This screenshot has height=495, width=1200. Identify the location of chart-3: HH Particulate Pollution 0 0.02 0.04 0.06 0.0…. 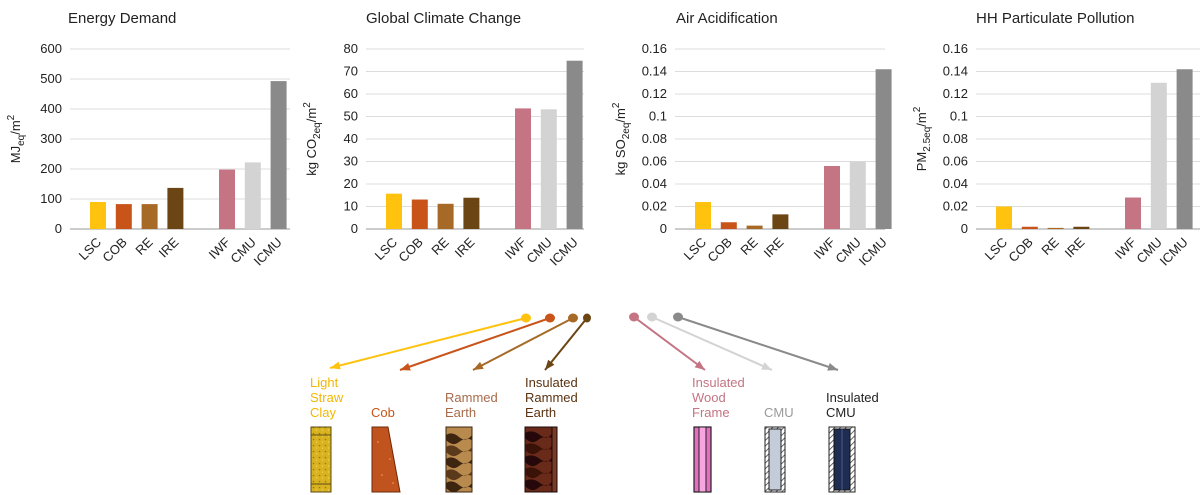
(1056, 139).